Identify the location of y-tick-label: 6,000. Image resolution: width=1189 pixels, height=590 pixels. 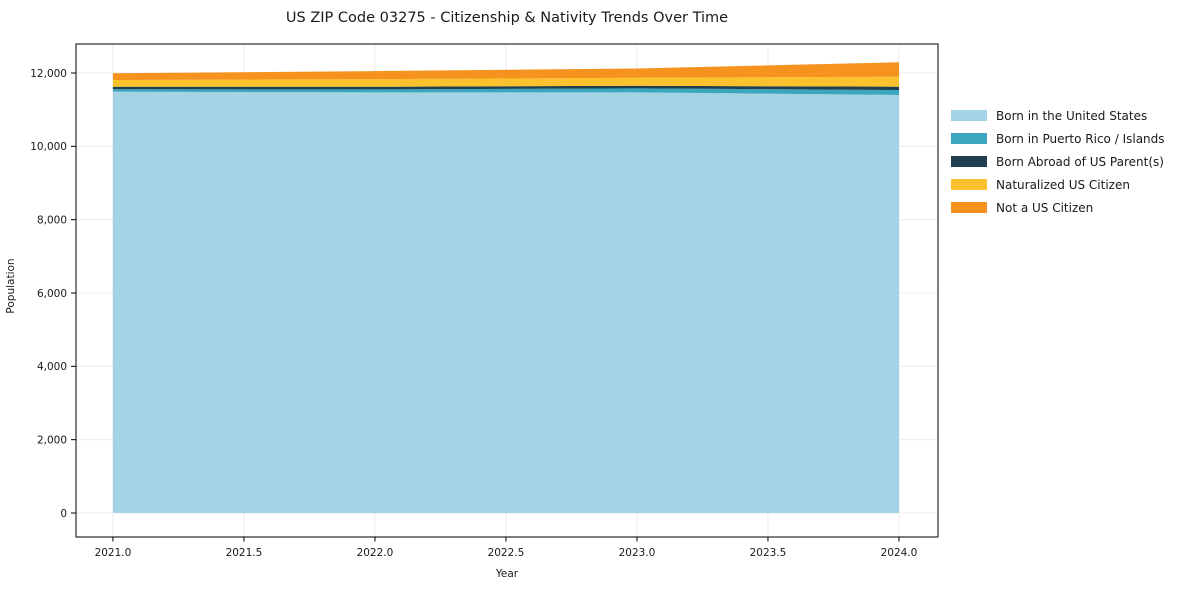
(52, 294).